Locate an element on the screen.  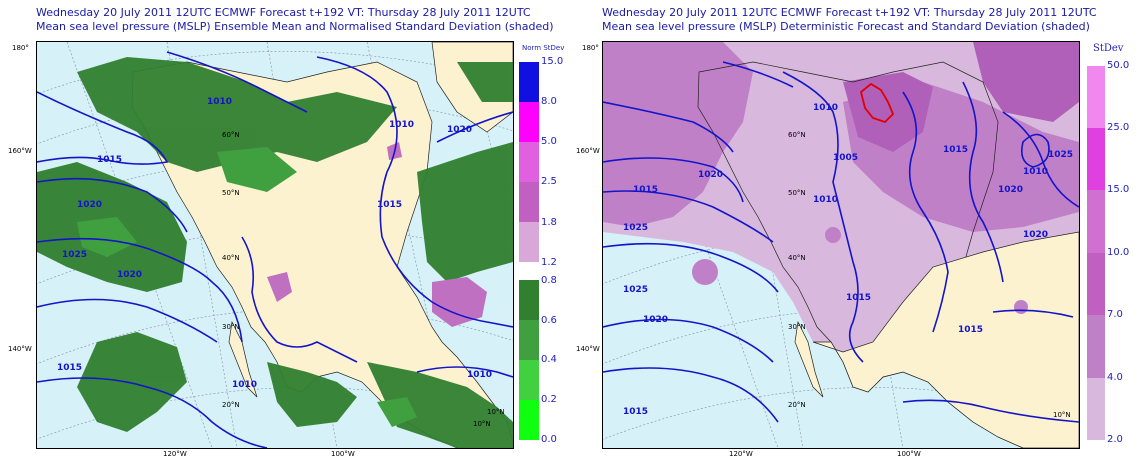
right-colorbar-label: 7.0 is located at coordinates (1115, 314).